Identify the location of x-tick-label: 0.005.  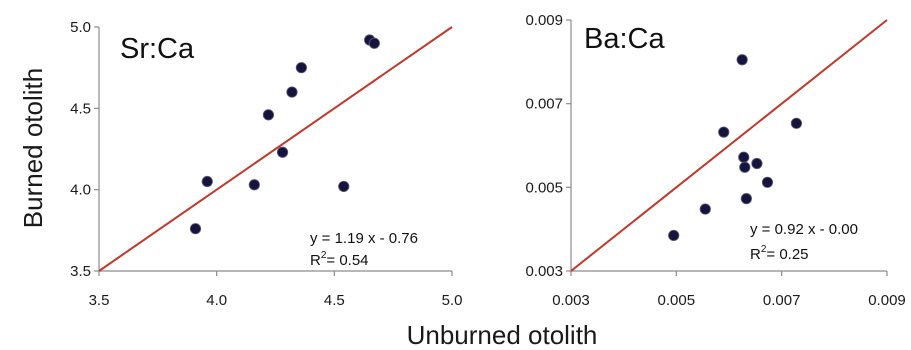
(677, 300).